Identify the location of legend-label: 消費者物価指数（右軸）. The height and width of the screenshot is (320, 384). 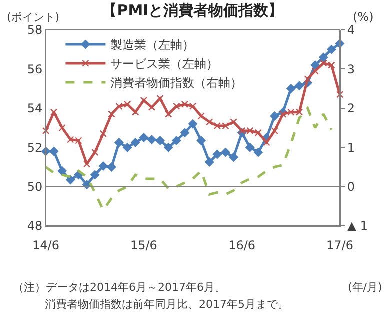
(176, 83).